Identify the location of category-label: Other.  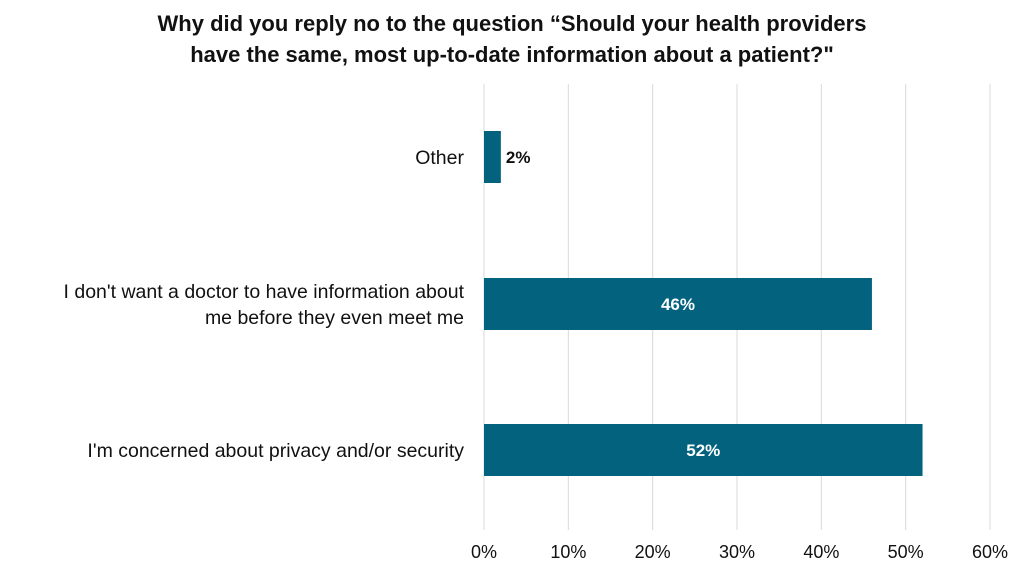
(439, 158).